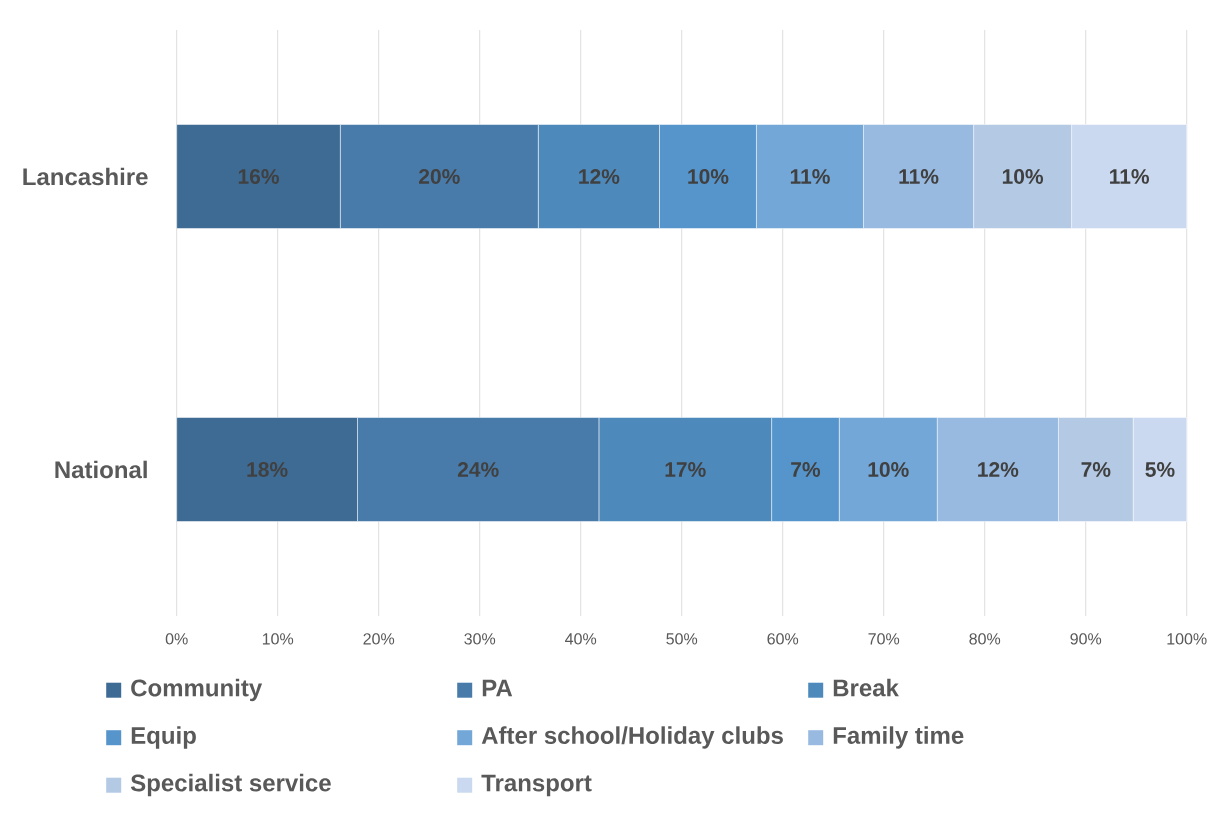 This screenshot has width=1228, height=814. Describe the element at coordinates (985, 639) in the screenshot. I see `x-tick-label: 80%` at that location.